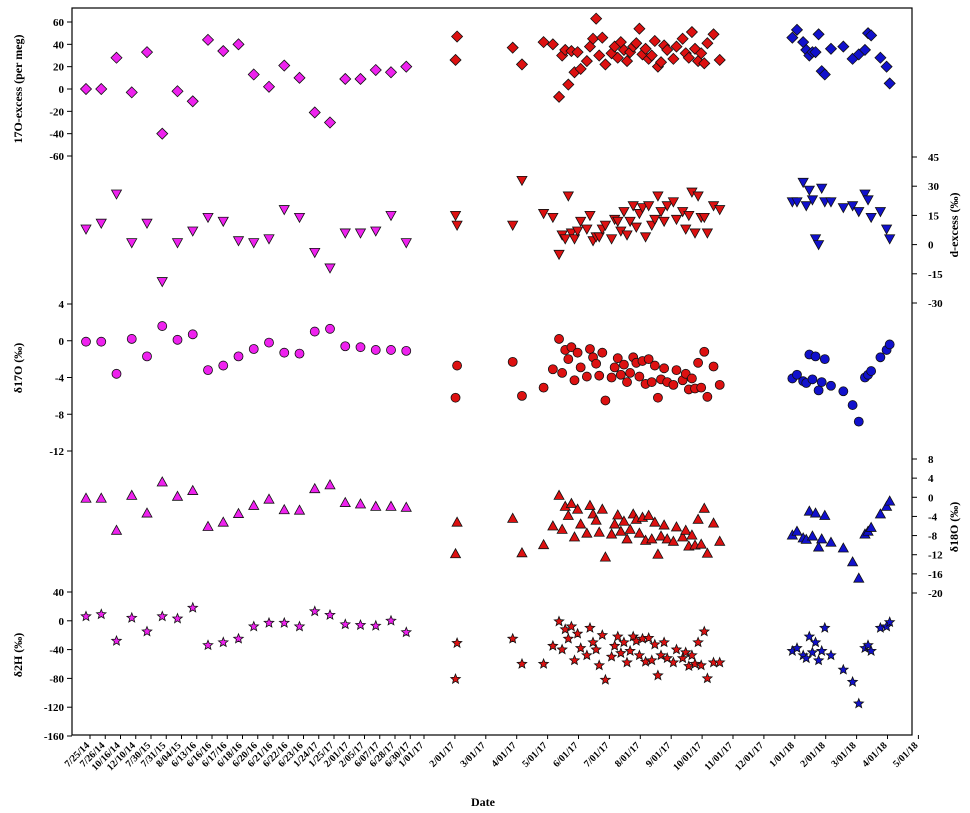 This screenshot has height=813, width=970. I want to click on x-tick-label: 8/01/17, so click(627, 754).